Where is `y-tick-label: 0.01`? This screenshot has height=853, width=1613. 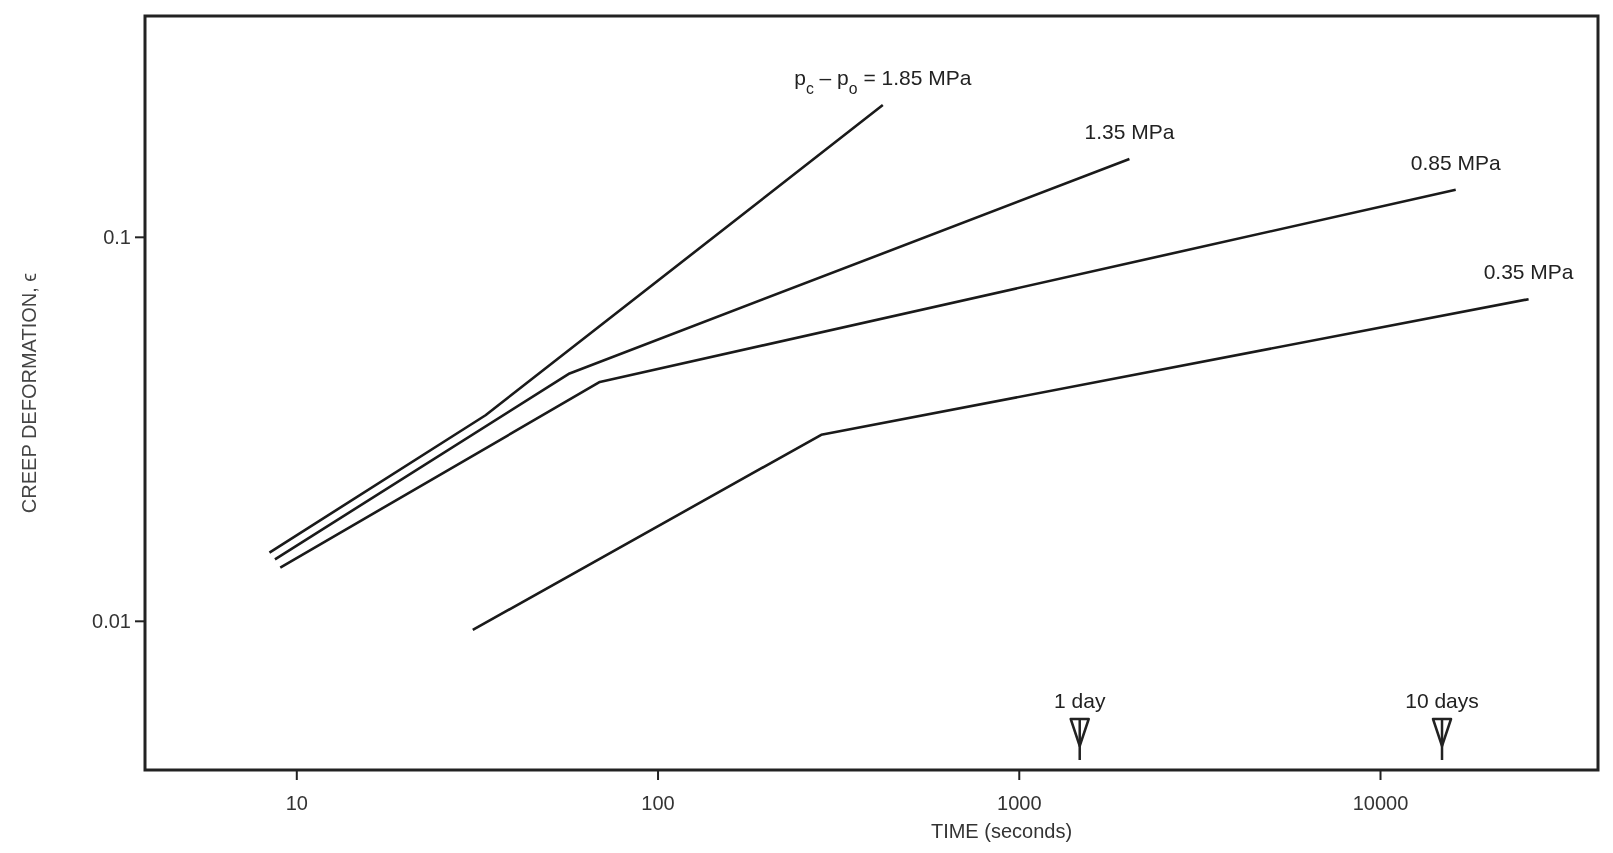
y-tick-label: 0.01 is located at coordinates (111, 621).